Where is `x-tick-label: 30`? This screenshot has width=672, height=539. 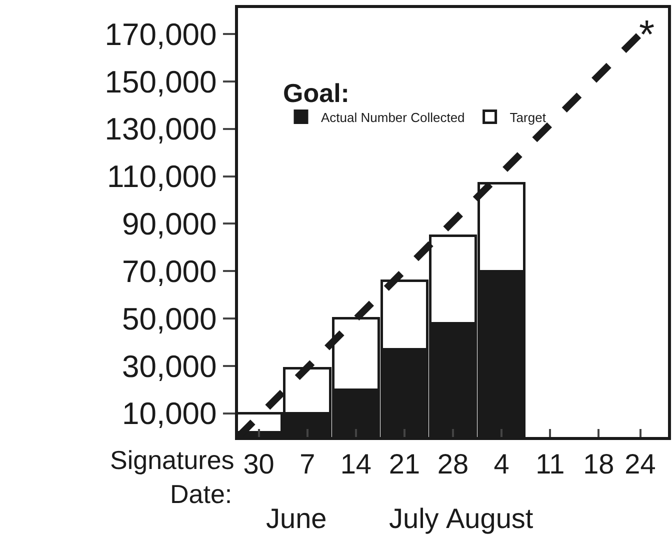 x-tick-label: 30 is located at coordinates (258, 464).